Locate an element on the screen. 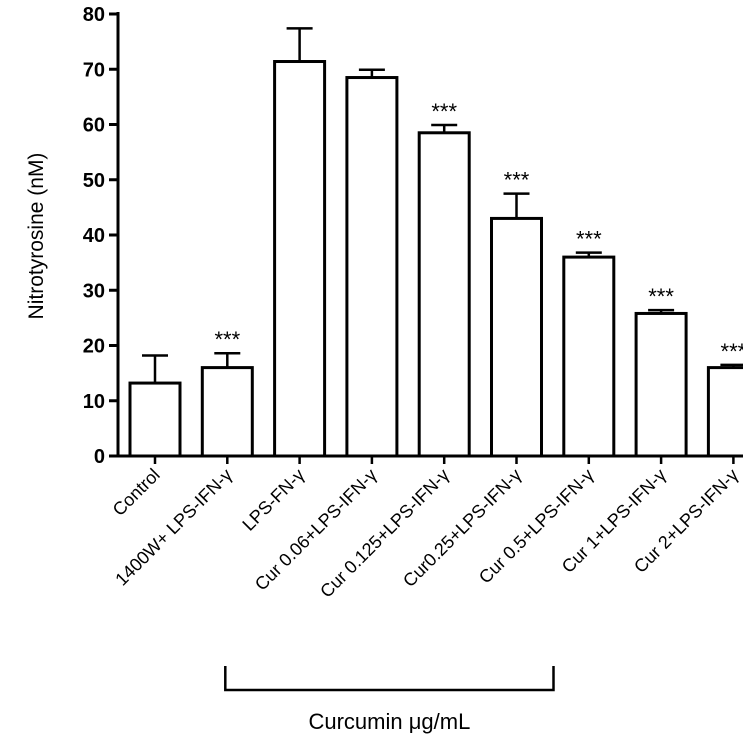 Image resolution: width=743 pixels, height=736 pixels. group-bracket-label: Curcumin μg/mL is located at coordinates (389, 721).